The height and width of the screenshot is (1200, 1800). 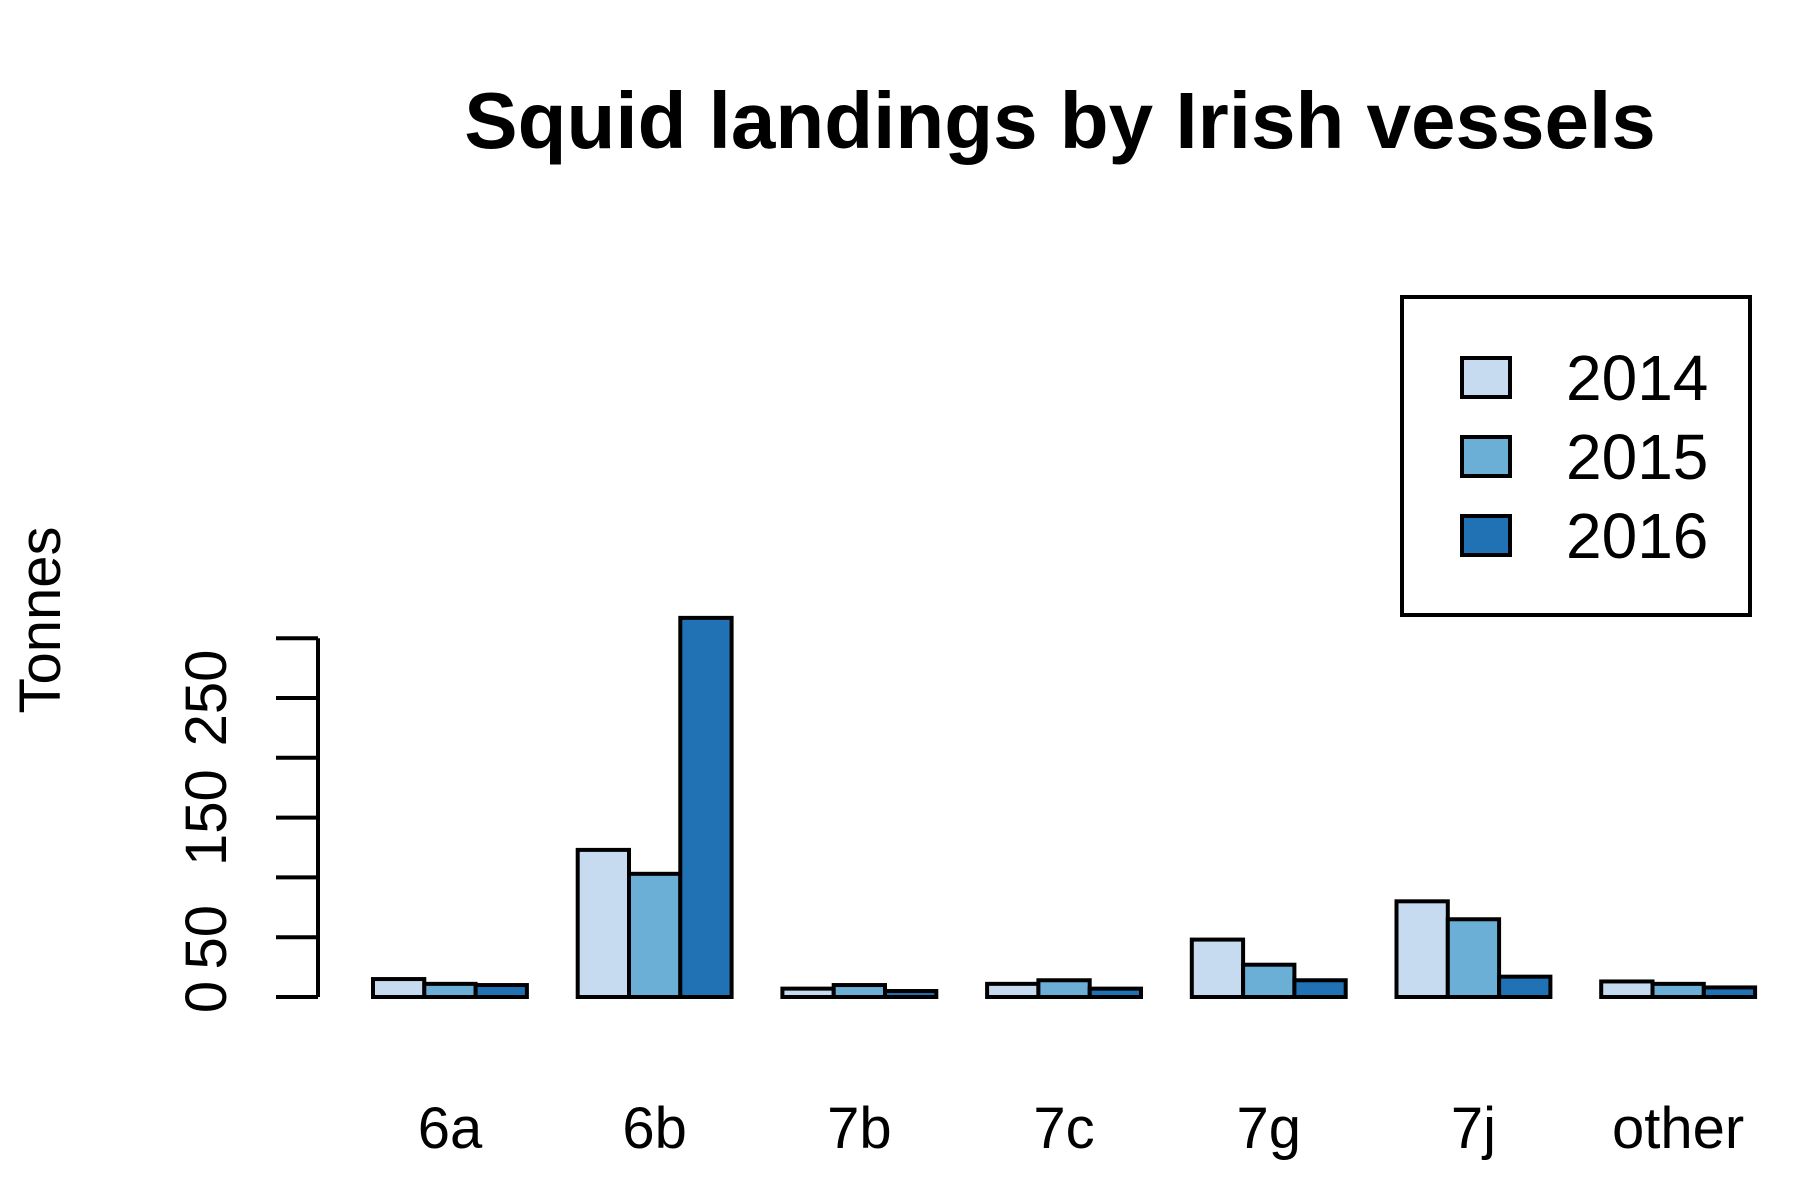 I want to click on legend-swatch-2014, so click(x=1486, y=377).